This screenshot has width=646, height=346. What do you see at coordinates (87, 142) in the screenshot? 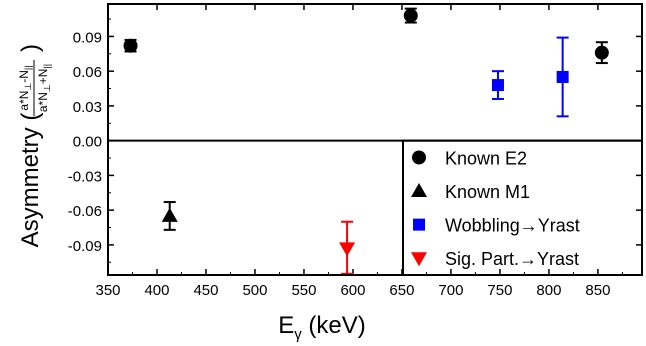
I see `y-tick-label: 0.00` at bounding box center [87, 142].